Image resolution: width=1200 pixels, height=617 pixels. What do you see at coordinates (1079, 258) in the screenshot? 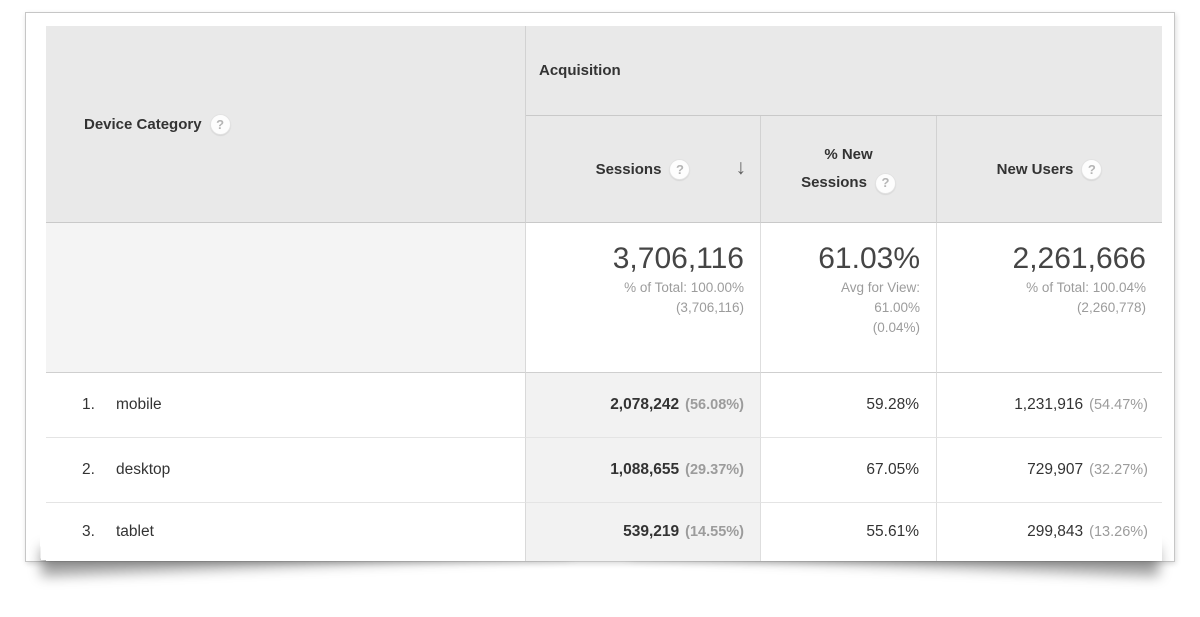
I see `new-users-total: 2,261,666` at bounding box center [1079, 258].